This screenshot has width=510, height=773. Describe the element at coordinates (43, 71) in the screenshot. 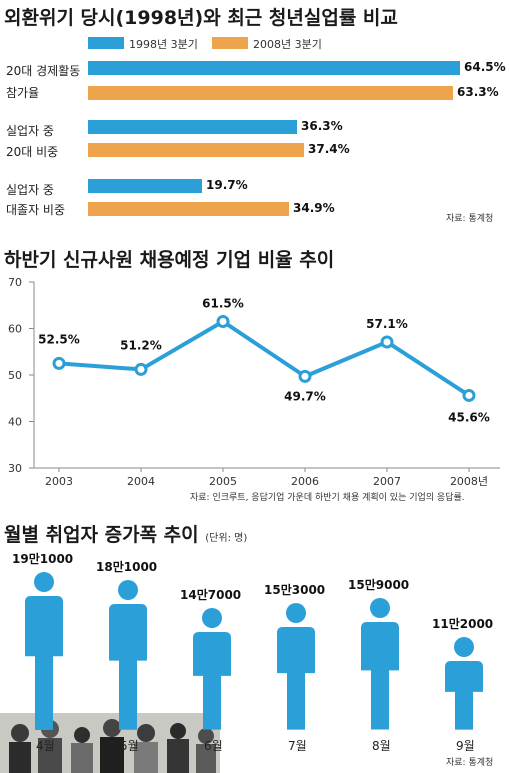

I see `category-label: 20대 경제활동` at that location.